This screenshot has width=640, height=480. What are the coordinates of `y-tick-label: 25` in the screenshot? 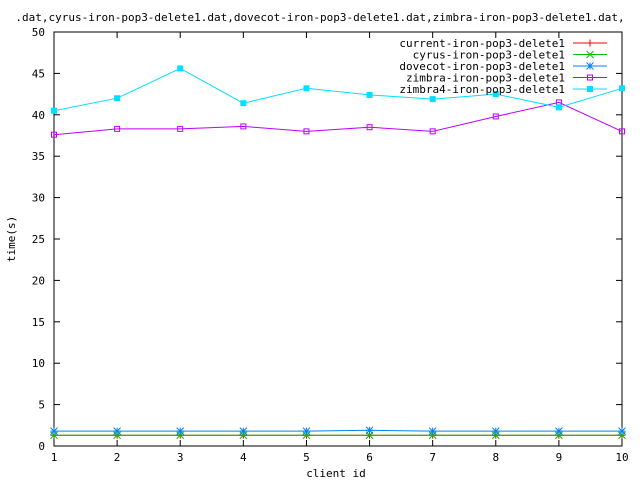 It's located at (38, 239).